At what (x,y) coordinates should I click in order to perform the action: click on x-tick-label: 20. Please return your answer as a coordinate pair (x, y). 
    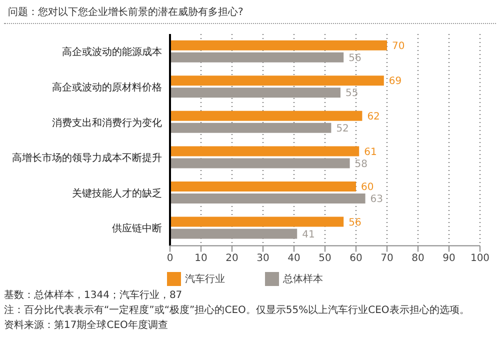
    Looking at the image, I should click on (232, 258).